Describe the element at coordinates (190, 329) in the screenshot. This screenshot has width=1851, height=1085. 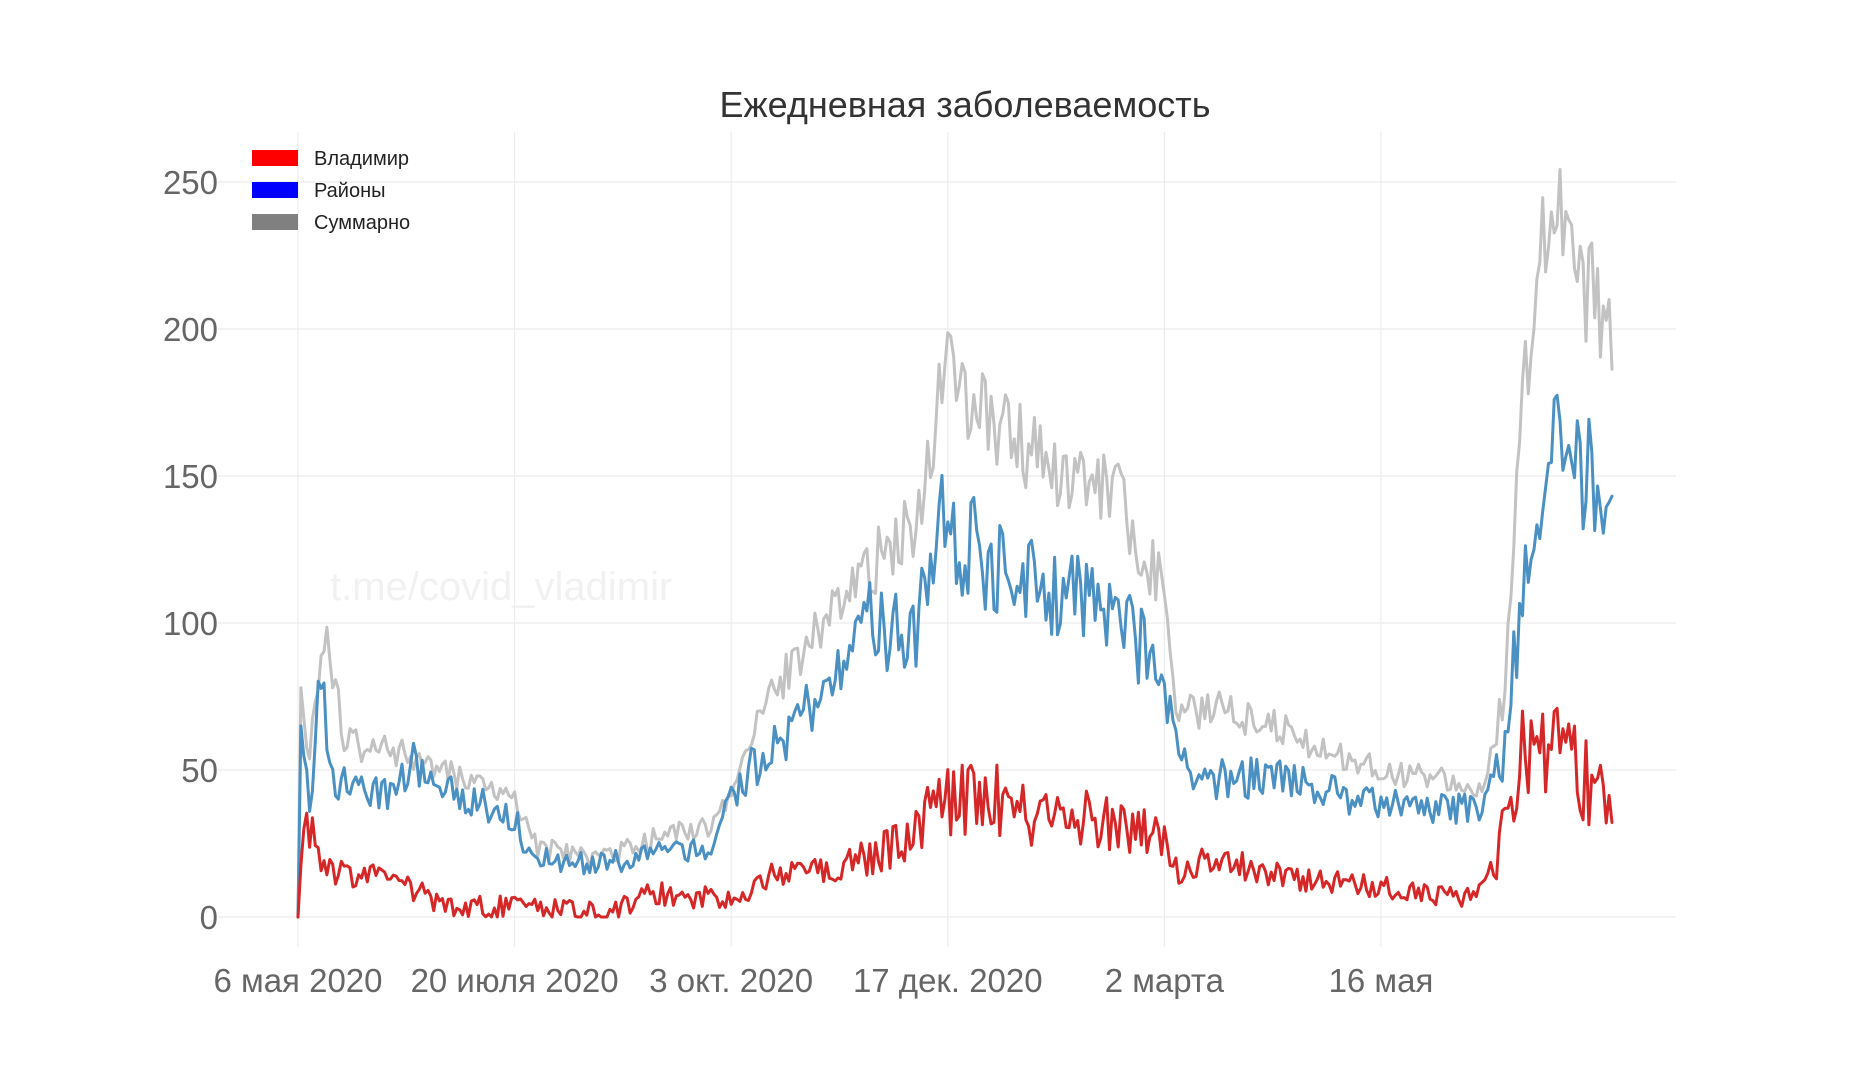
I see `y-tick-label: 200` at that location.